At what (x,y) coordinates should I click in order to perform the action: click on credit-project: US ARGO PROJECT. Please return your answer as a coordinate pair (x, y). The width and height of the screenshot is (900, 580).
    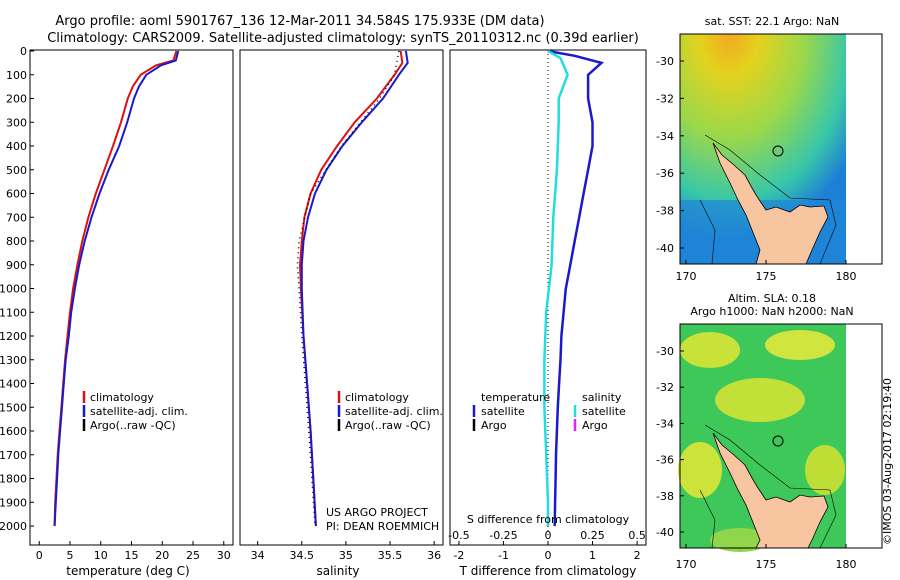
    Looking at the image, I should click on (377, 512).